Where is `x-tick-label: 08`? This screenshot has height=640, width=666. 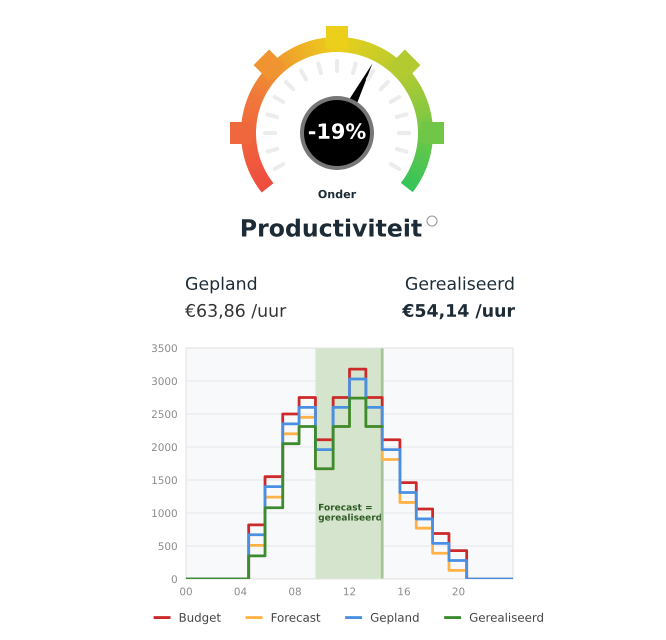
x-tick-label: 08 is located at coordinates (295, 592).